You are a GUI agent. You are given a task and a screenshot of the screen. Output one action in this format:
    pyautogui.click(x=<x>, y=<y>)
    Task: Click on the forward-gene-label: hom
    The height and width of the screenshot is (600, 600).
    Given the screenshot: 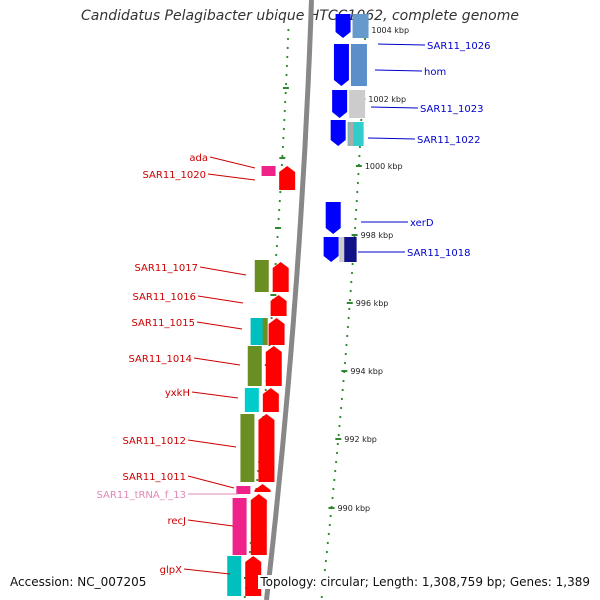 What is the action you would take?
    pyautogui.click(x=435, y=72)
    